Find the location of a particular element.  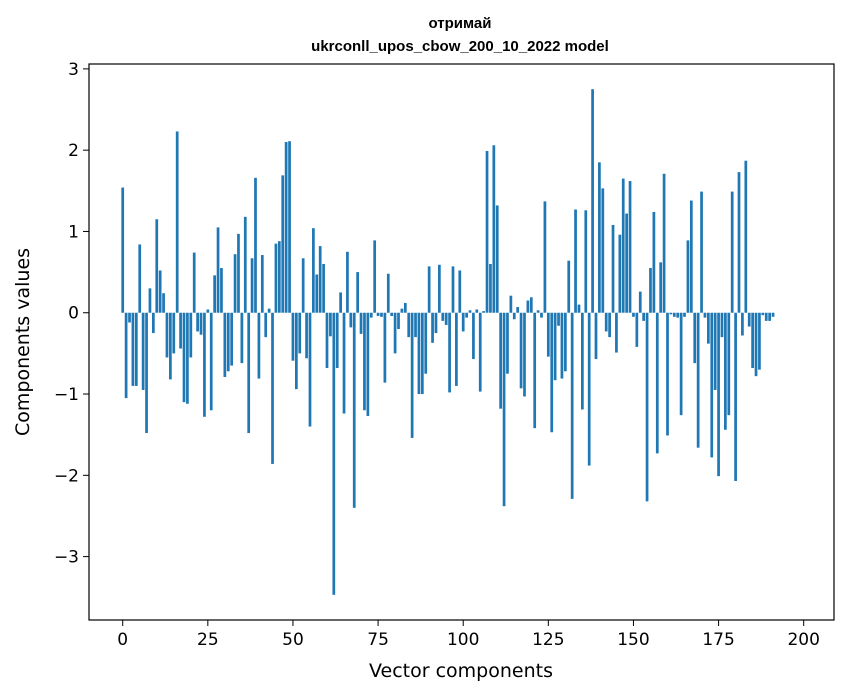

x-tick-label: 125 is located at coordinates (548, 640).